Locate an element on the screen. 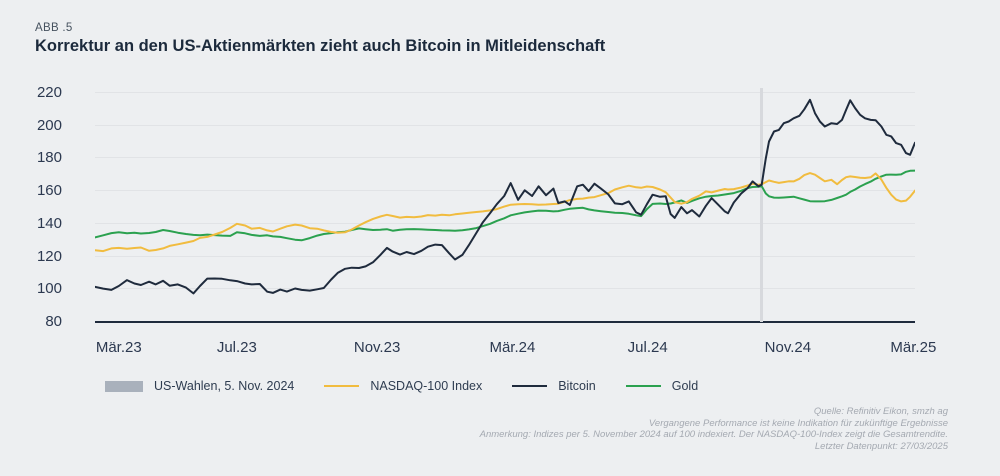  x-axis-tick-label: Mär.23 is located at coordinates (118, 347).